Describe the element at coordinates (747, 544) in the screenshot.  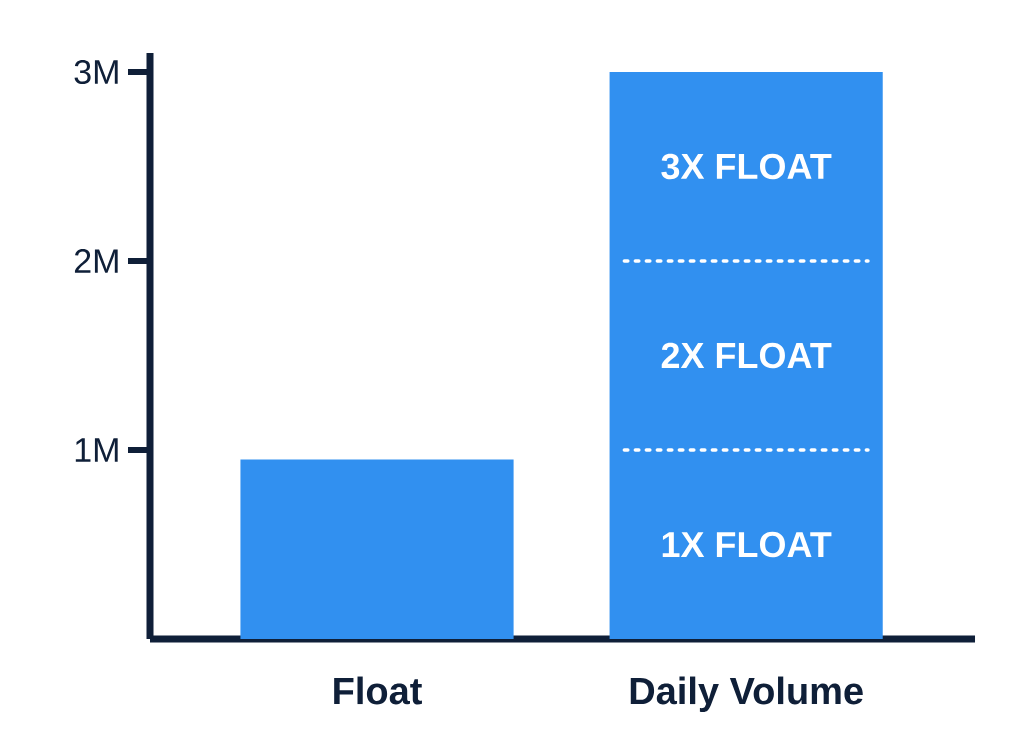
I see `series-label: 1X FLOAT` at that location.